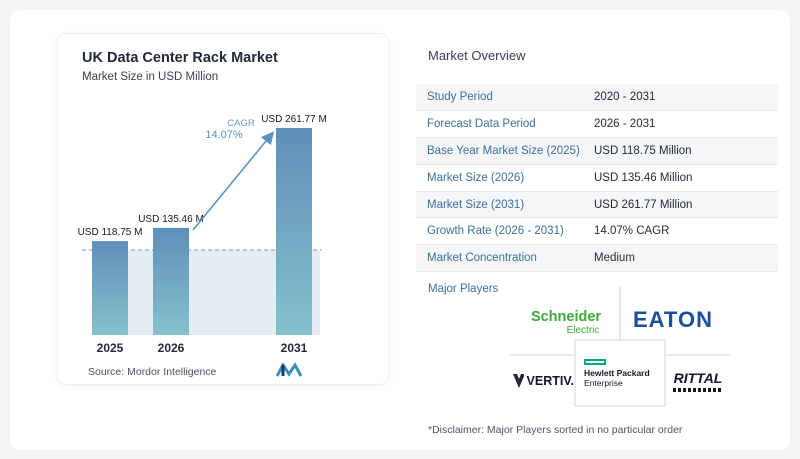  I want to click on overview-title: Market Overview, so click(477, 55).